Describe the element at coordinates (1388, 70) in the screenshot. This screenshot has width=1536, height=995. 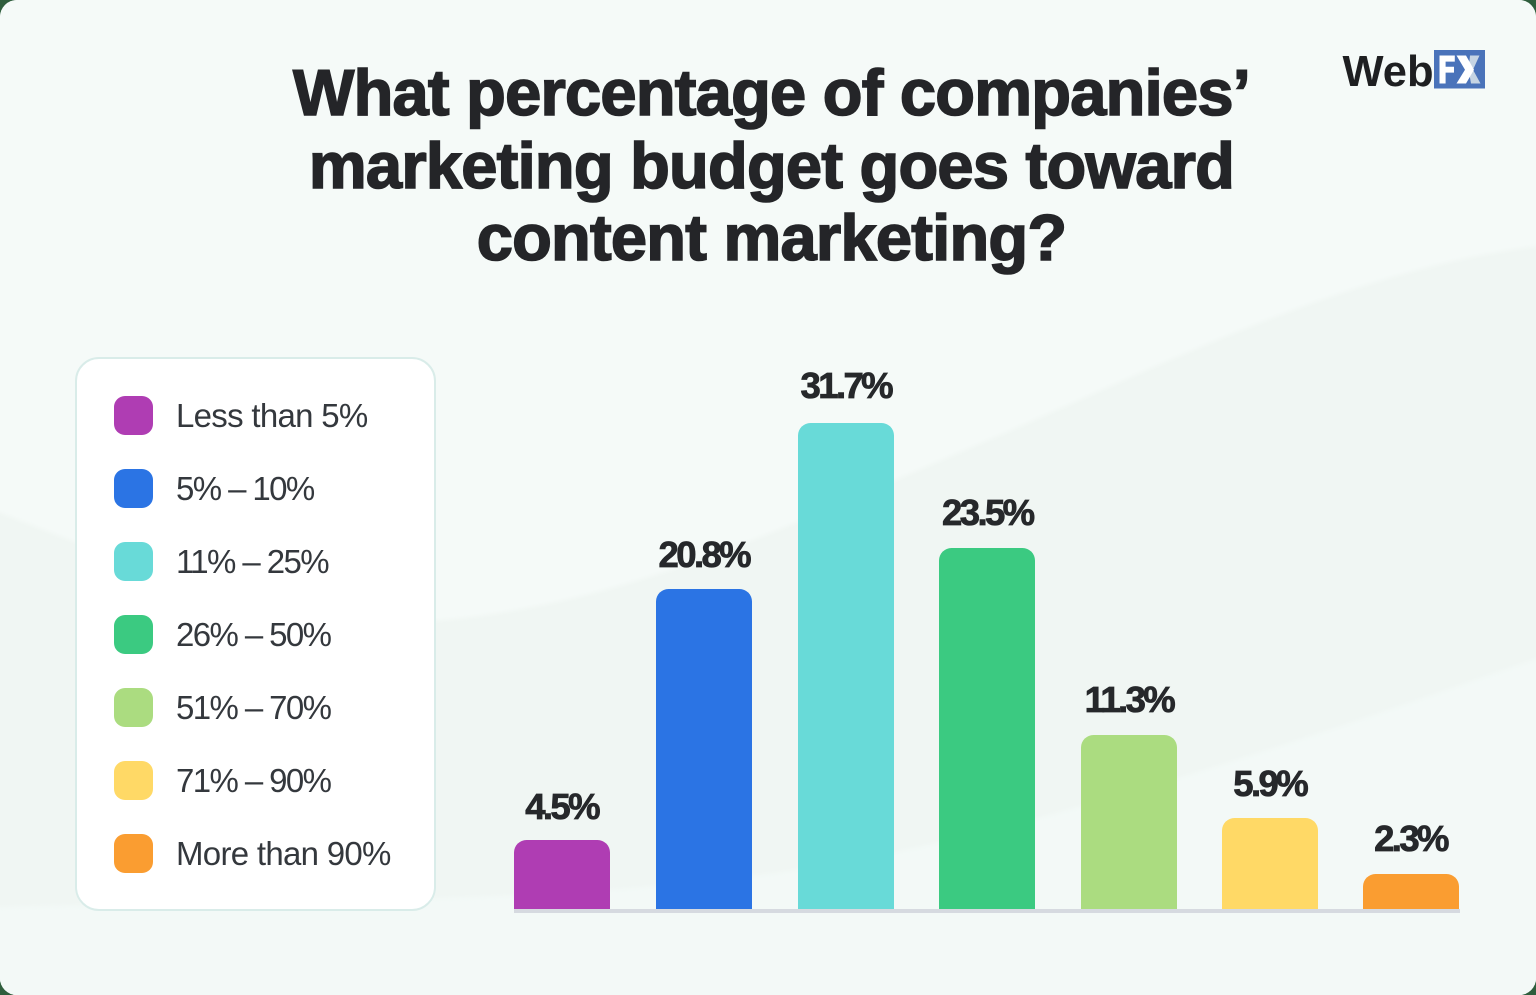
I see `svg-text: Web` at that location.